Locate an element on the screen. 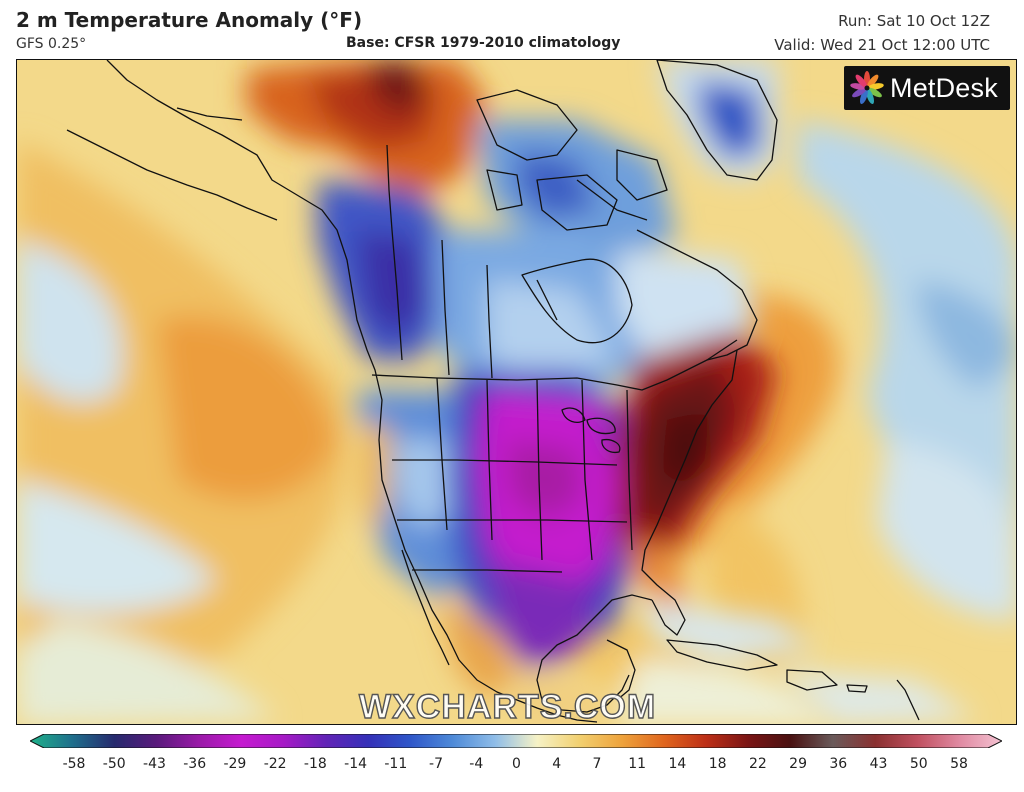  legend-tick-label: 29 is located at coordinates (798, 764).